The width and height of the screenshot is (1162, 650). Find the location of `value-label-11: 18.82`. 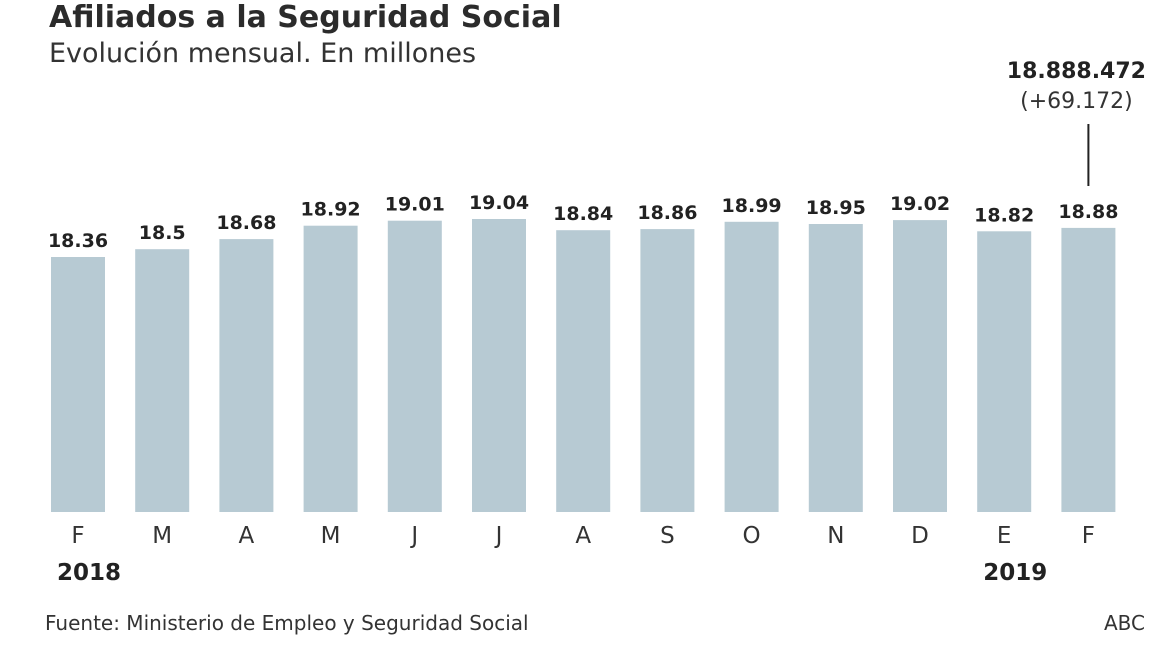

value-label-11: 18.82 is located at coordinates (1004, 215).